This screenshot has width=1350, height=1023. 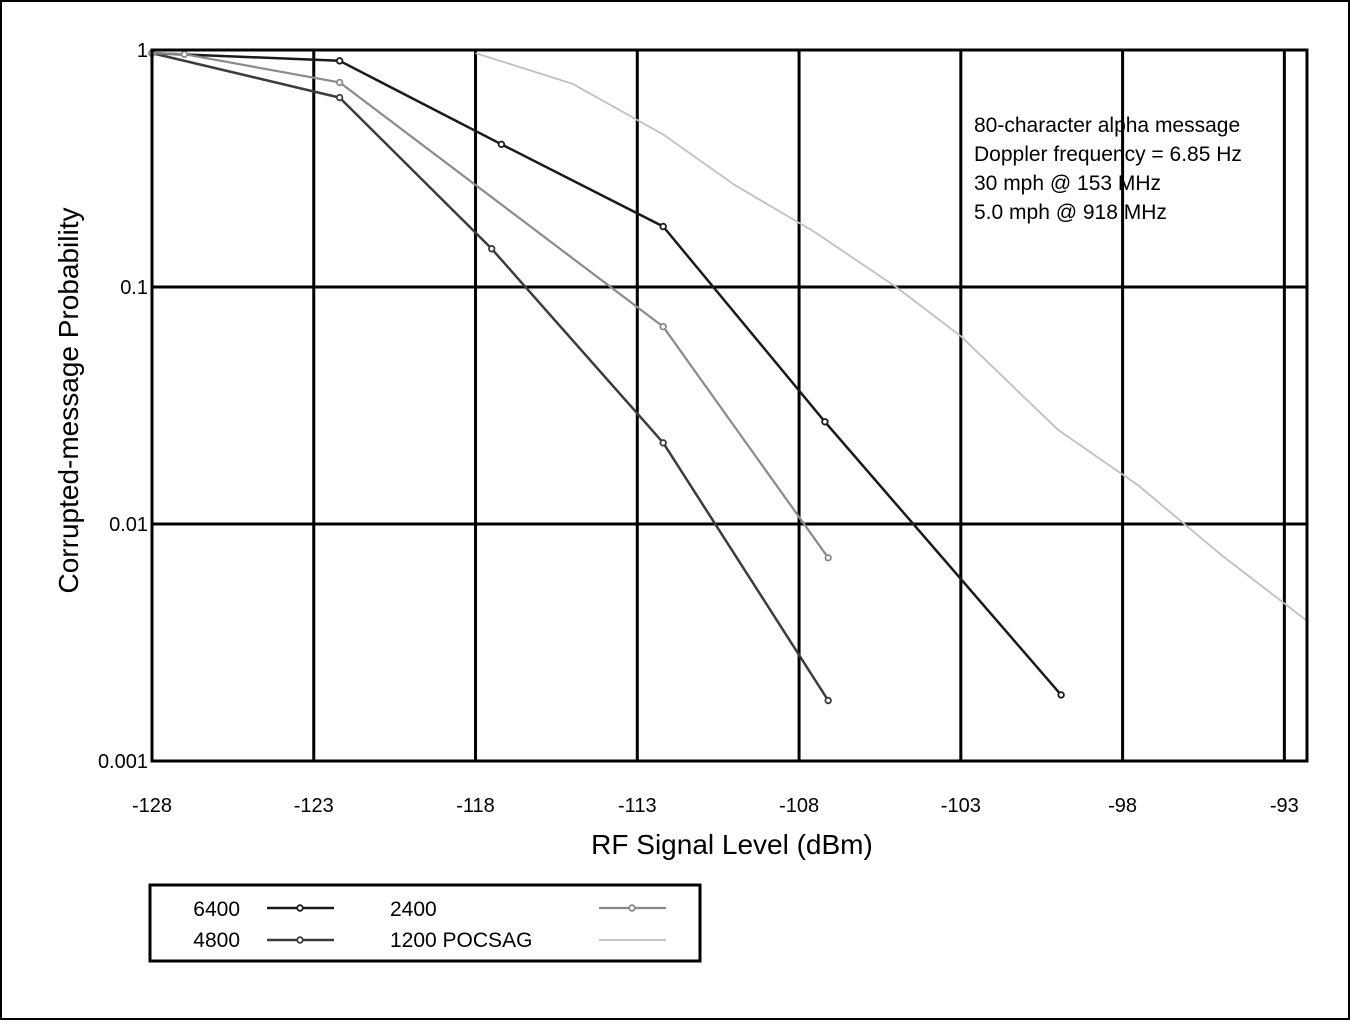 I want to click on y-tick-label: 0.01, so click(x=128, y=525).